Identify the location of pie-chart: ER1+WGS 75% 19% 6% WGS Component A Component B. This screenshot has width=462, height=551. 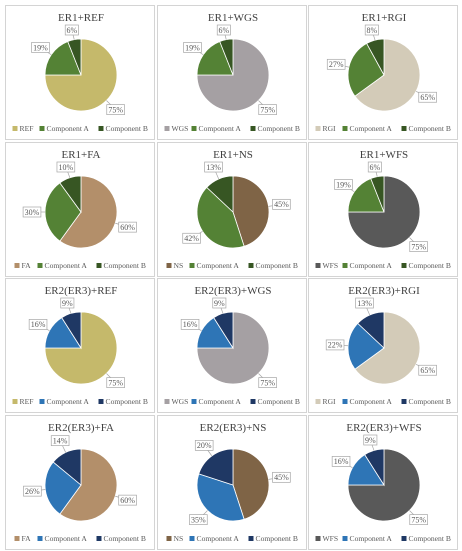
(231, 72).